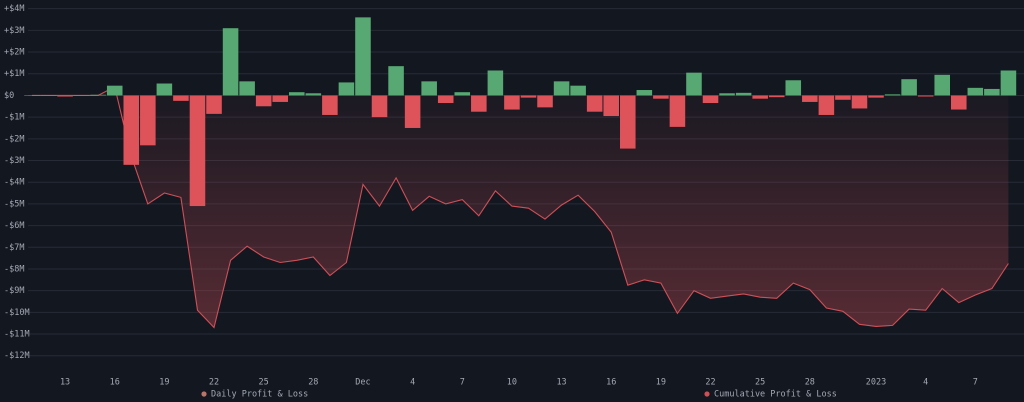 The width and height of the screenshot is (1024, 402). I want to click on y-tick-label: +$2M, so click(14, 53).